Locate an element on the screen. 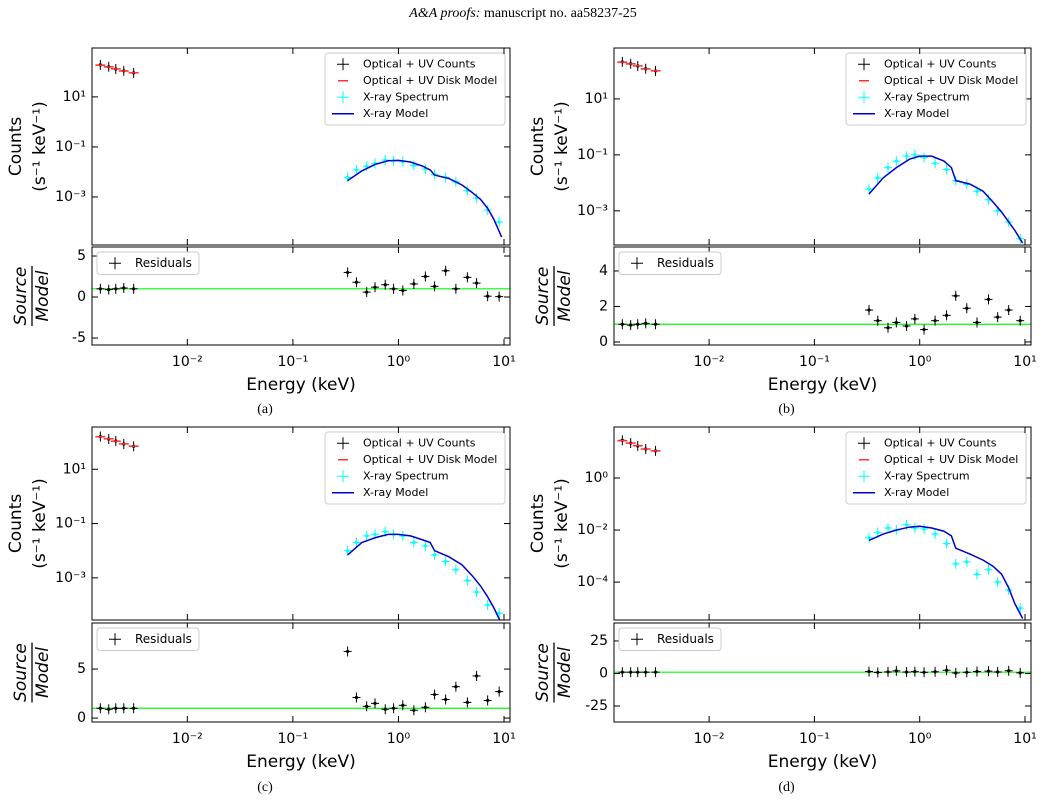 This screenshot has width=1047, height=806. manuscript: manuscript no. aa58237-25 is located at coordinates (560, 13).